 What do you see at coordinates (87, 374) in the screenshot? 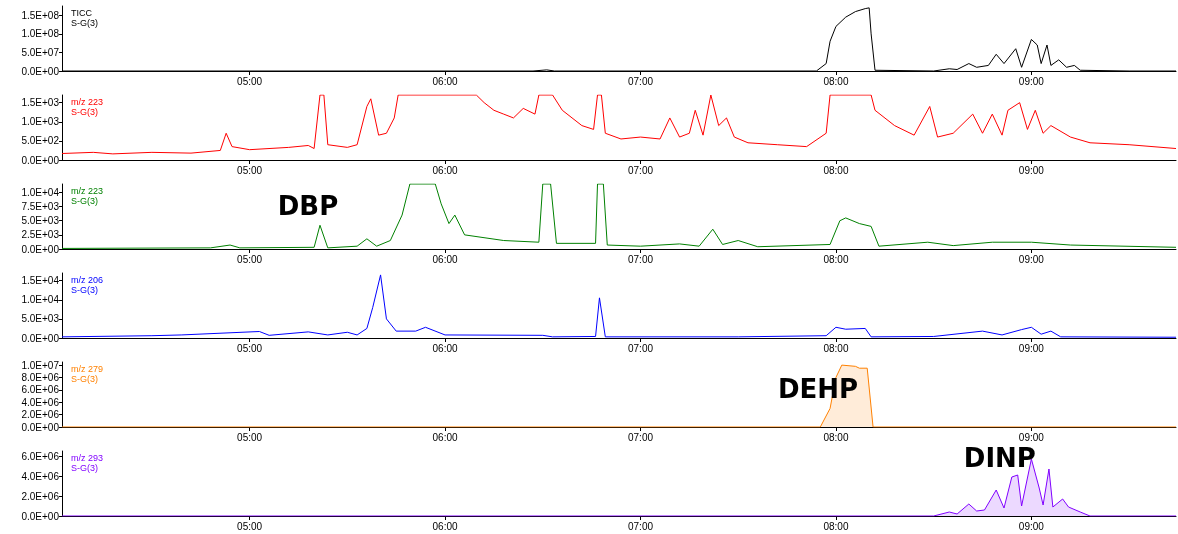
I see `text: m/z 279 S-G(3)` at bounding box center [87, 374].